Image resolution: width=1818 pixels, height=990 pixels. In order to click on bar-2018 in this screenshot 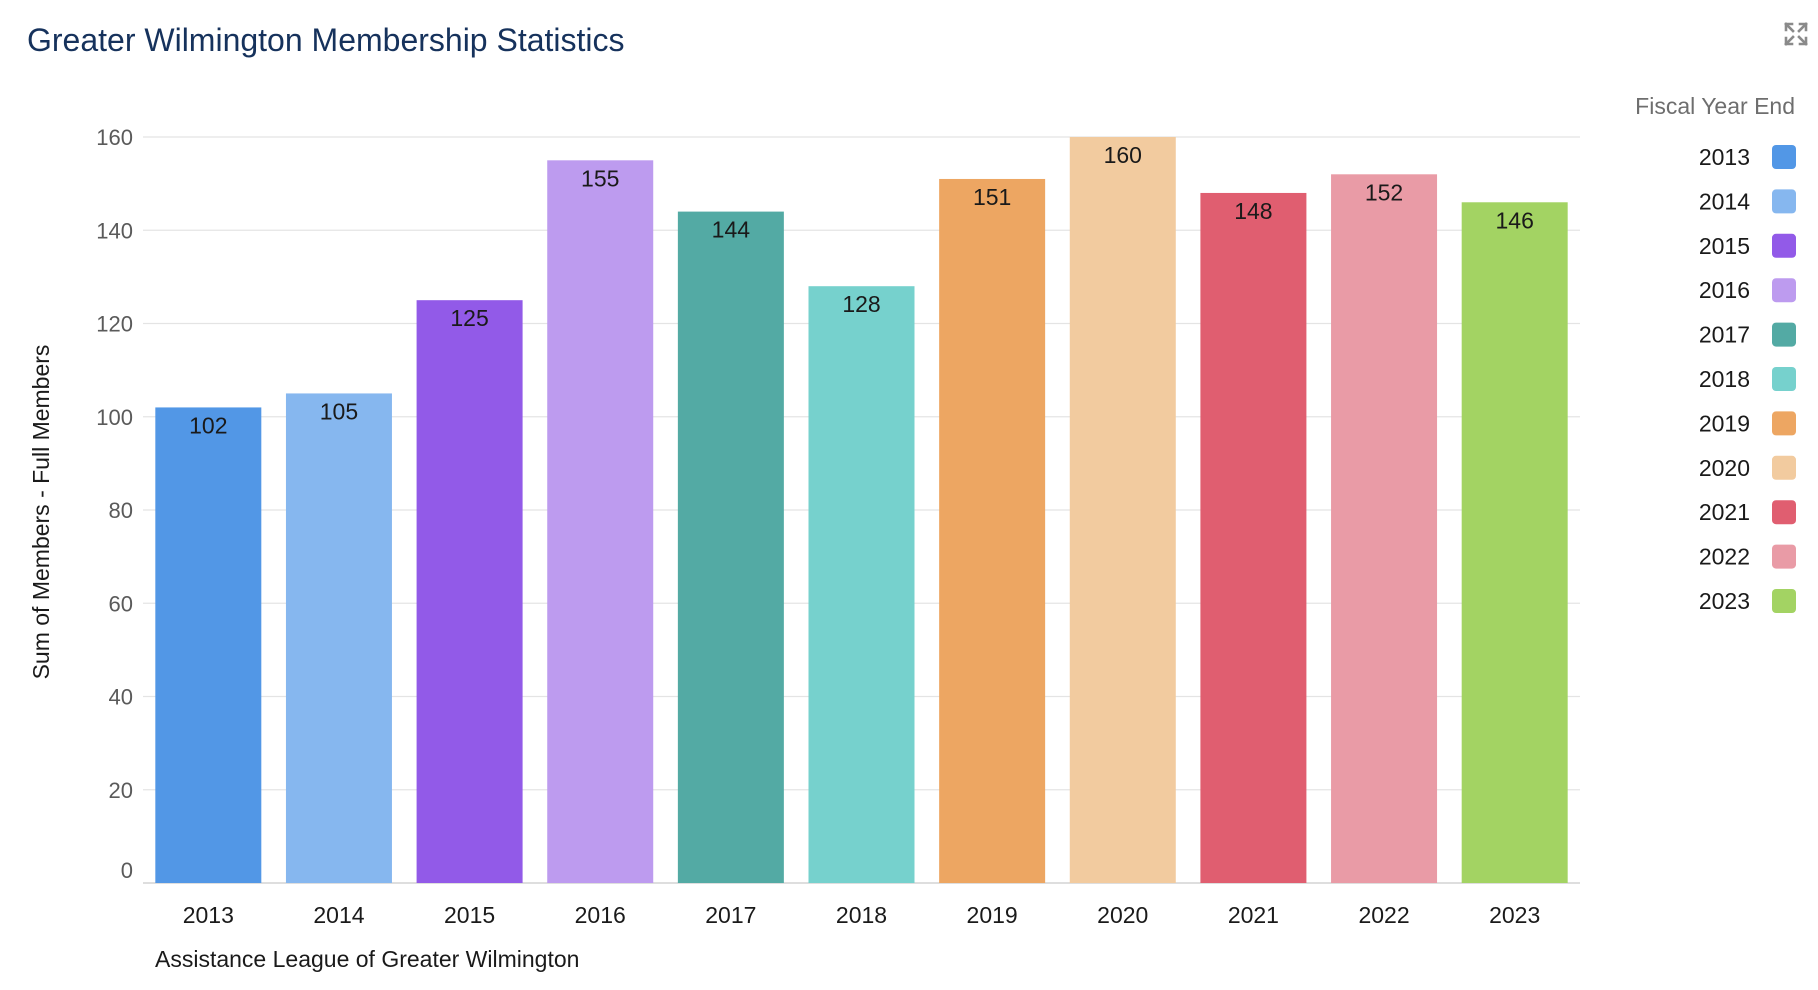, I will do `click(861, 584)`.